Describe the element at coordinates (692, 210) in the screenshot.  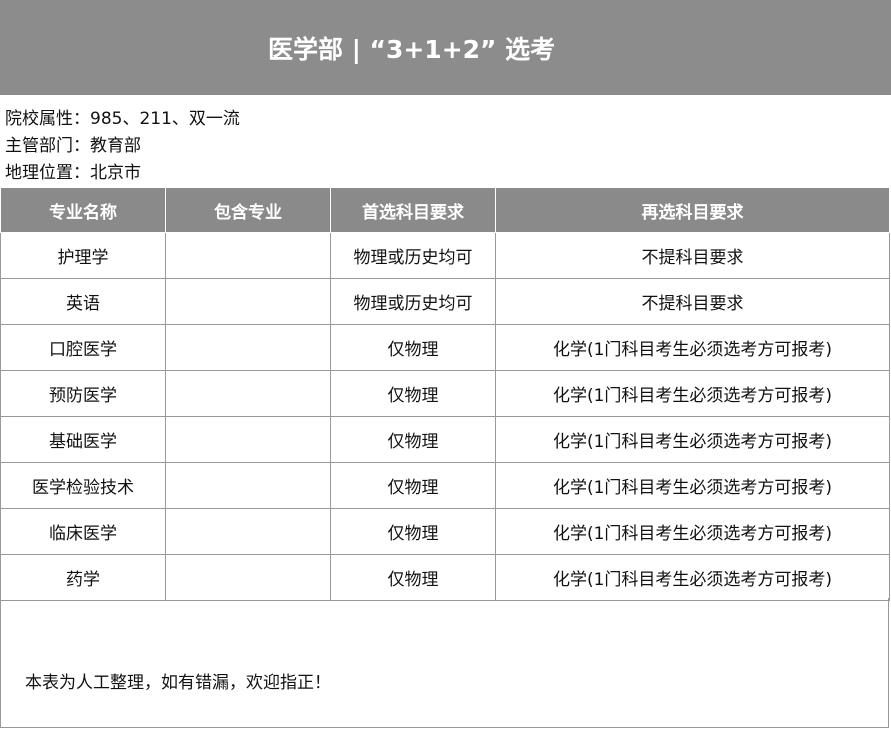
I see `column-header: 再选科目要求` at that location.